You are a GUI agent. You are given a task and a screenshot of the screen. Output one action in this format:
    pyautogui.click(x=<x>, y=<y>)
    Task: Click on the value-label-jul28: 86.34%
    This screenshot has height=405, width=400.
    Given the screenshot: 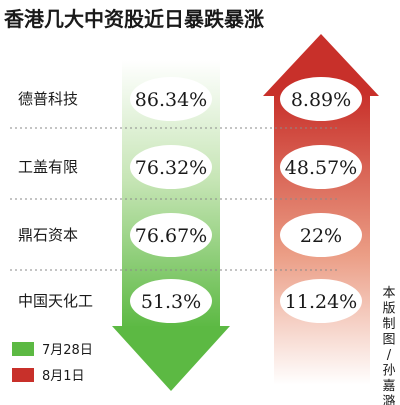 What is the action you would take?
    pyautogui.click(x=171, y=100)
    